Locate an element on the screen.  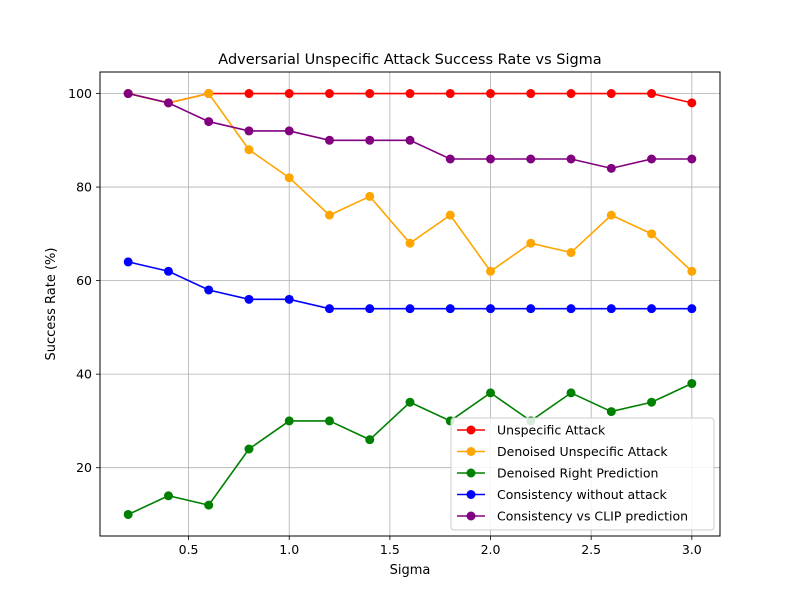
legend-entry: Unspecific Attack is located at coordinates (531, 430).